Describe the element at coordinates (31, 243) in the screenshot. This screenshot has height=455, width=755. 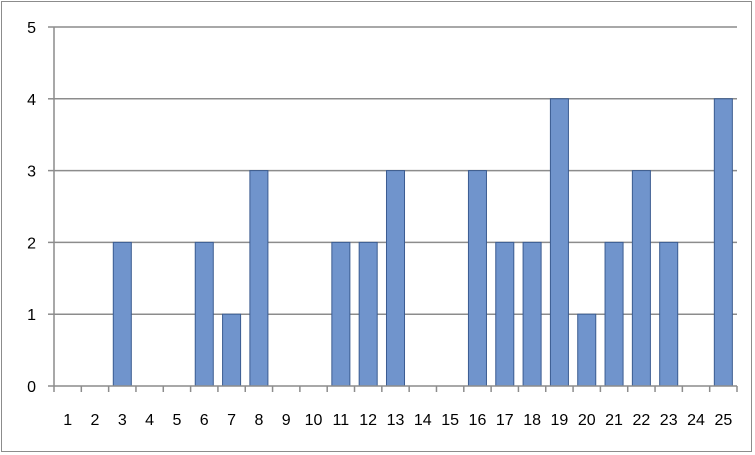
I see `y-tick-label: 2` at that location.